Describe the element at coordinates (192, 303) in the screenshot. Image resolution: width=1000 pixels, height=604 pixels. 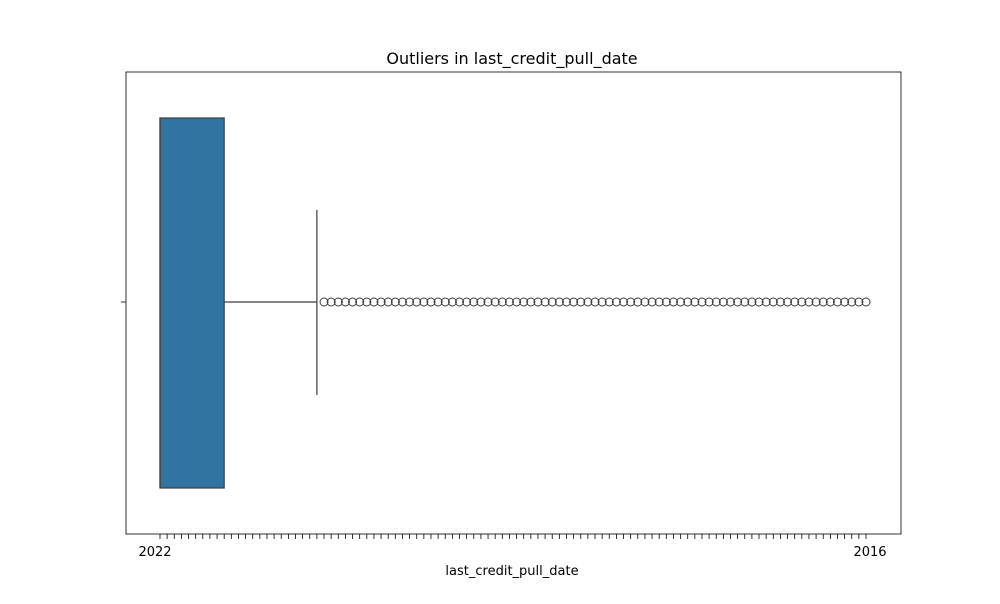
I see `iqr-box` at that location.